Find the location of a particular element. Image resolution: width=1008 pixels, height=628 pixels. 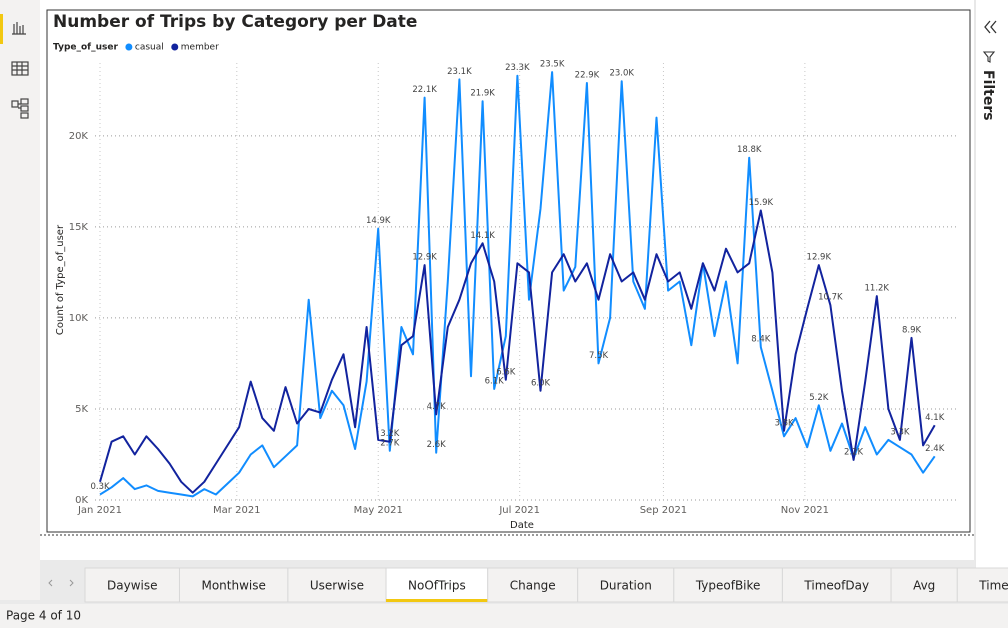

tab-label: Time is located at coordinates (993, 586).